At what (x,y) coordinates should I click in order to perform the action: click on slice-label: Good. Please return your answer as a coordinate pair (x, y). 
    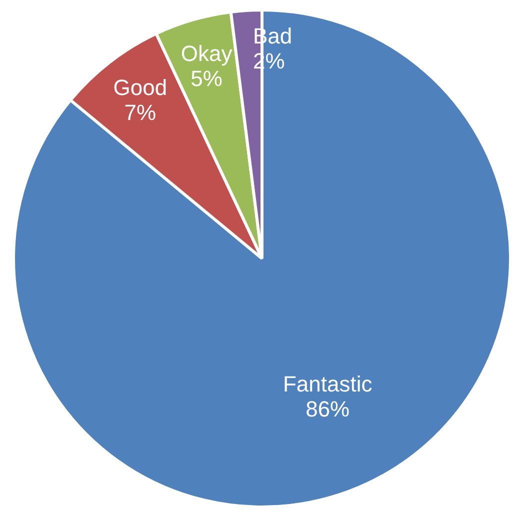
    Looking at the image, I should click on (140, 87).